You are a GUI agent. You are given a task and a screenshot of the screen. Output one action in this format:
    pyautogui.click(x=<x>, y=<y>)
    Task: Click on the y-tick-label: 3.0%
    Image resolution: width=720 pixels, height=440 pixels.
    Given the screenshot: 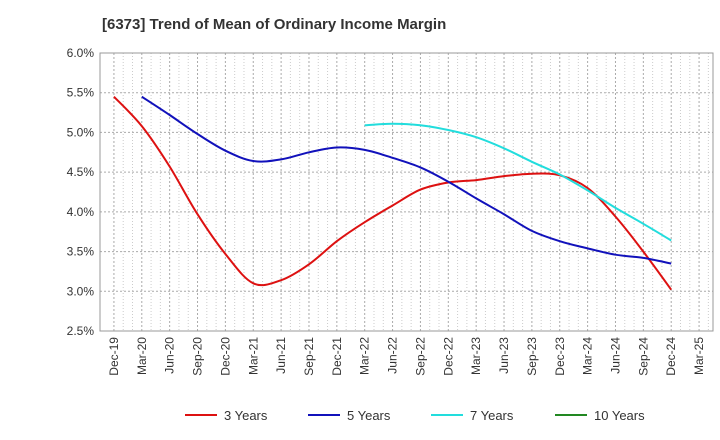 What is the action you would take?
    pyautogui.click(x=81, y=291)
    